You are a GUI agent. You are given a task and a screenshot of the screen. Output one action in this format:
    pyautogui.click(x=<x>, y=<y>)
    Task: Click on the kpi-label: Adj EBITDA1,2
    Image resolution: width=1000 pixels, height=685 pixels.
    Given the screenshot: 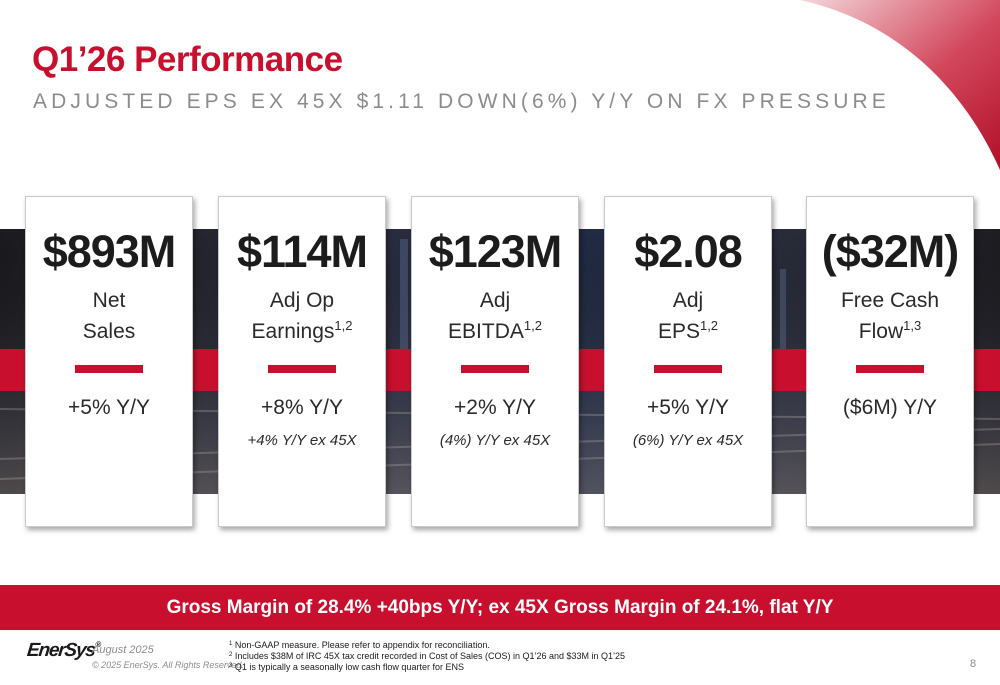 What is the action you would take?
    pyautogui.click(x=495, y=316)
    